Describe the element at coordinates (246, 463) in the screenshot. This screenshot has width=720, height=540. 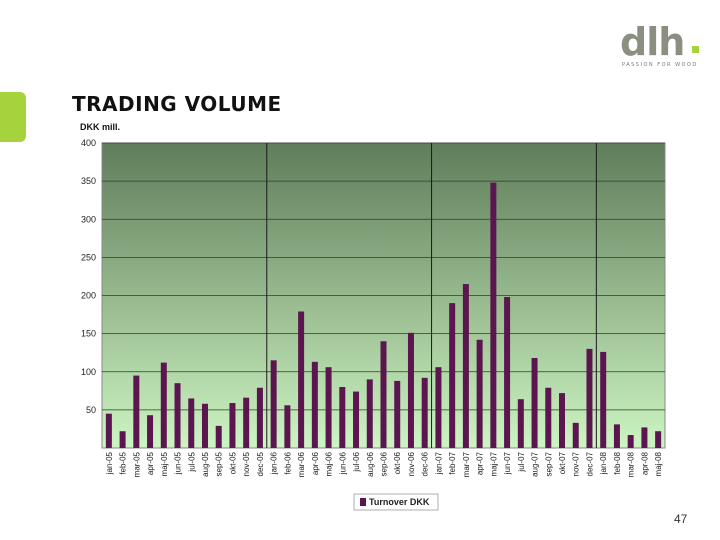
I see `x-tick-label: nov-05` at that location.